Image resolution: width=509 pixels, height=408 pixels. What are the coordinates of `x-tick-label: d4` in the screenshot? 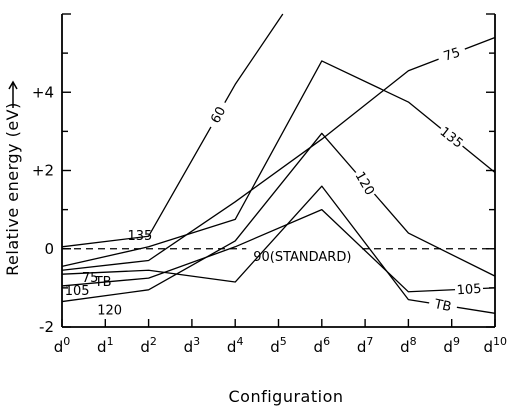 It's located at (235, 345).